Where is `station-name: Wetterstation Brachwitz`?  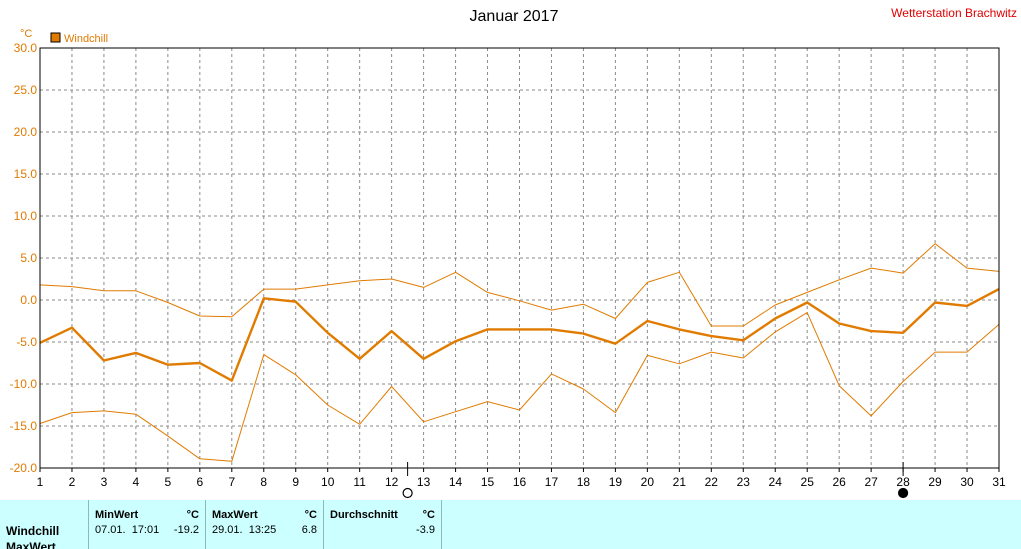 station-name: Wetterstation Brachwitz is located at coordinates (954, 13).